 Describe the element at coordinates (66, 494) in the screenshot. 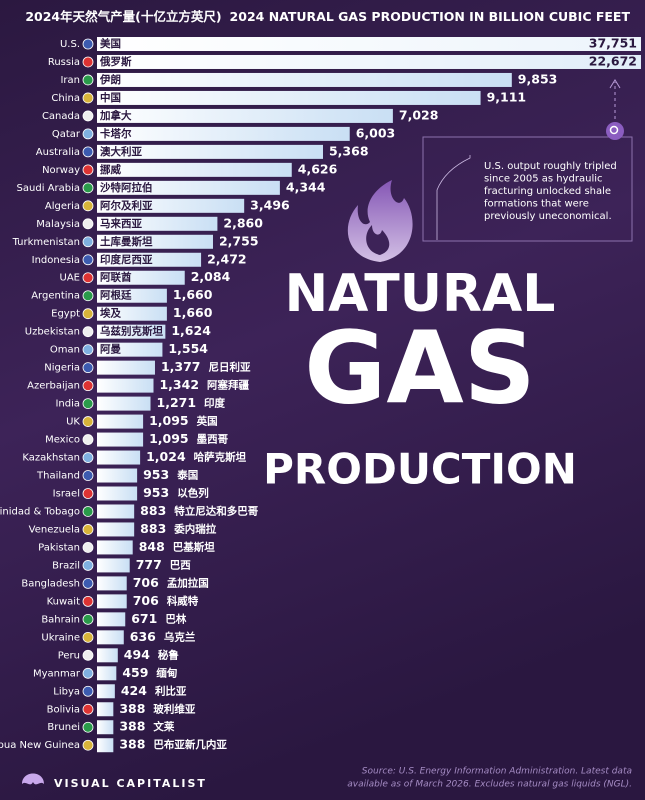

I see `category-label: Israel` at that location.